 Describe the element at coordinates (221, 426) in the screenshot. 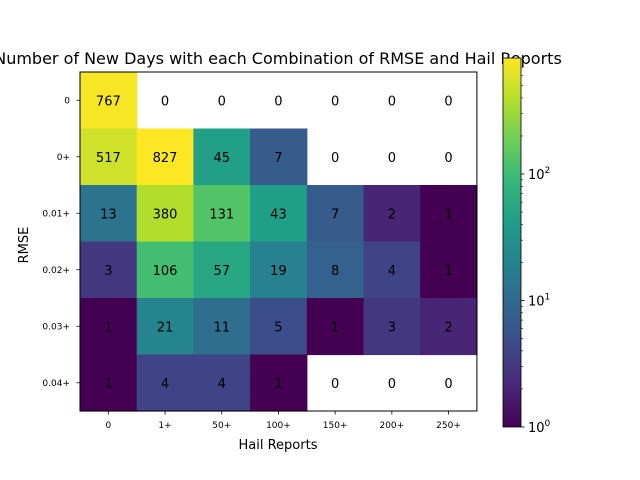

I see `x-tick-label: 50+` at that location.